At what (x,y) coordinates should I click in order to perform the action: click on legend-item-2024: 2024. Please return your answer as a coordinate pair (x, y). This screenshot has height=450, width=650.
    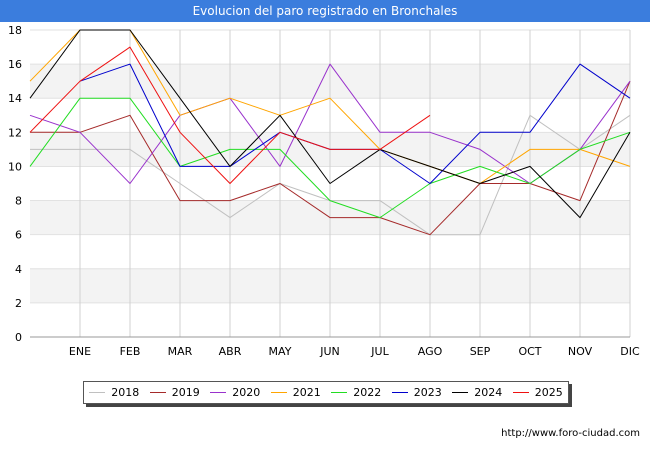
    Looking at the image, I should click on (477, 392).